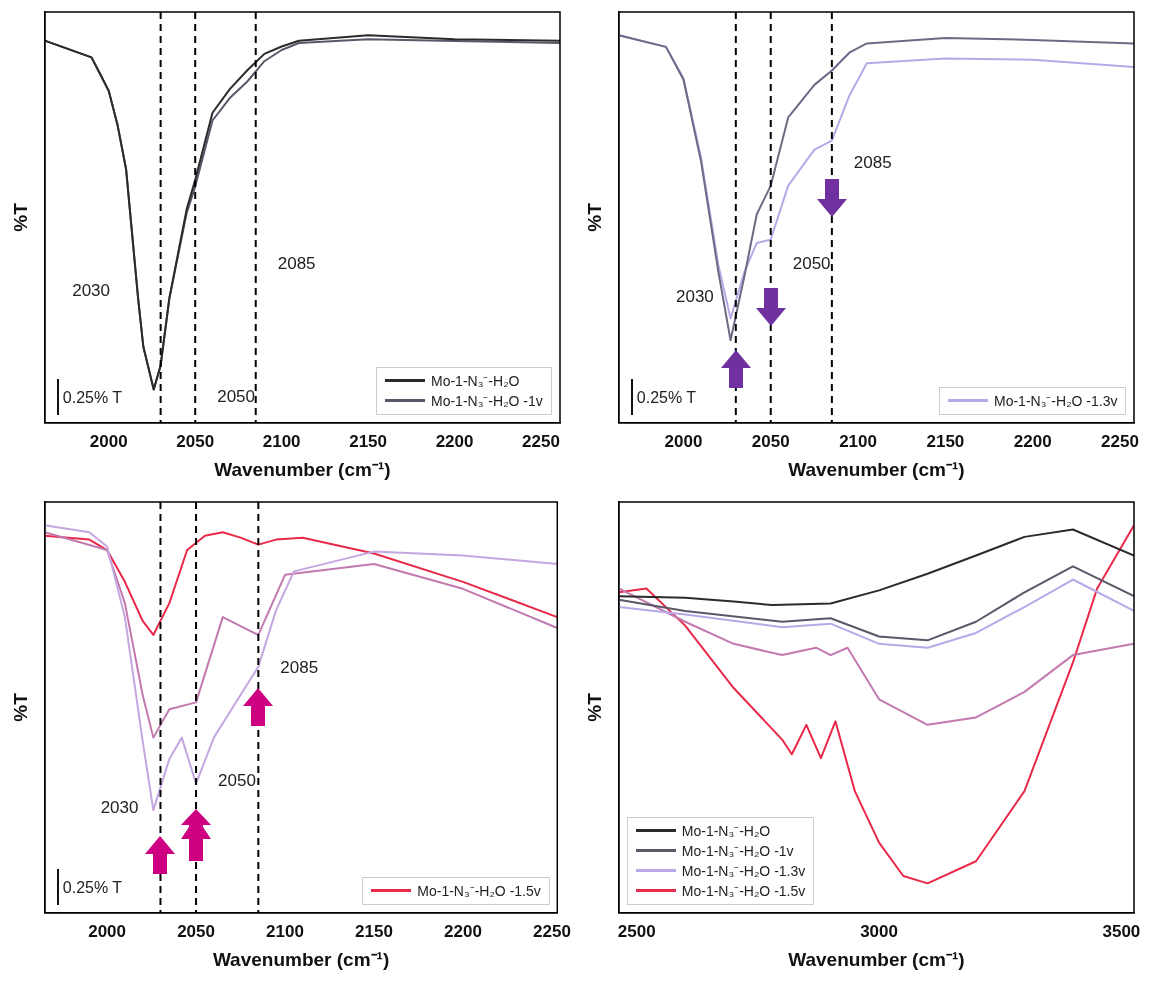 The width and height of the screenshot is (1149, 984). Describe the element at coordinates (879, 931) in the screenshot. I see `x-tick-label: 3000` at that location.